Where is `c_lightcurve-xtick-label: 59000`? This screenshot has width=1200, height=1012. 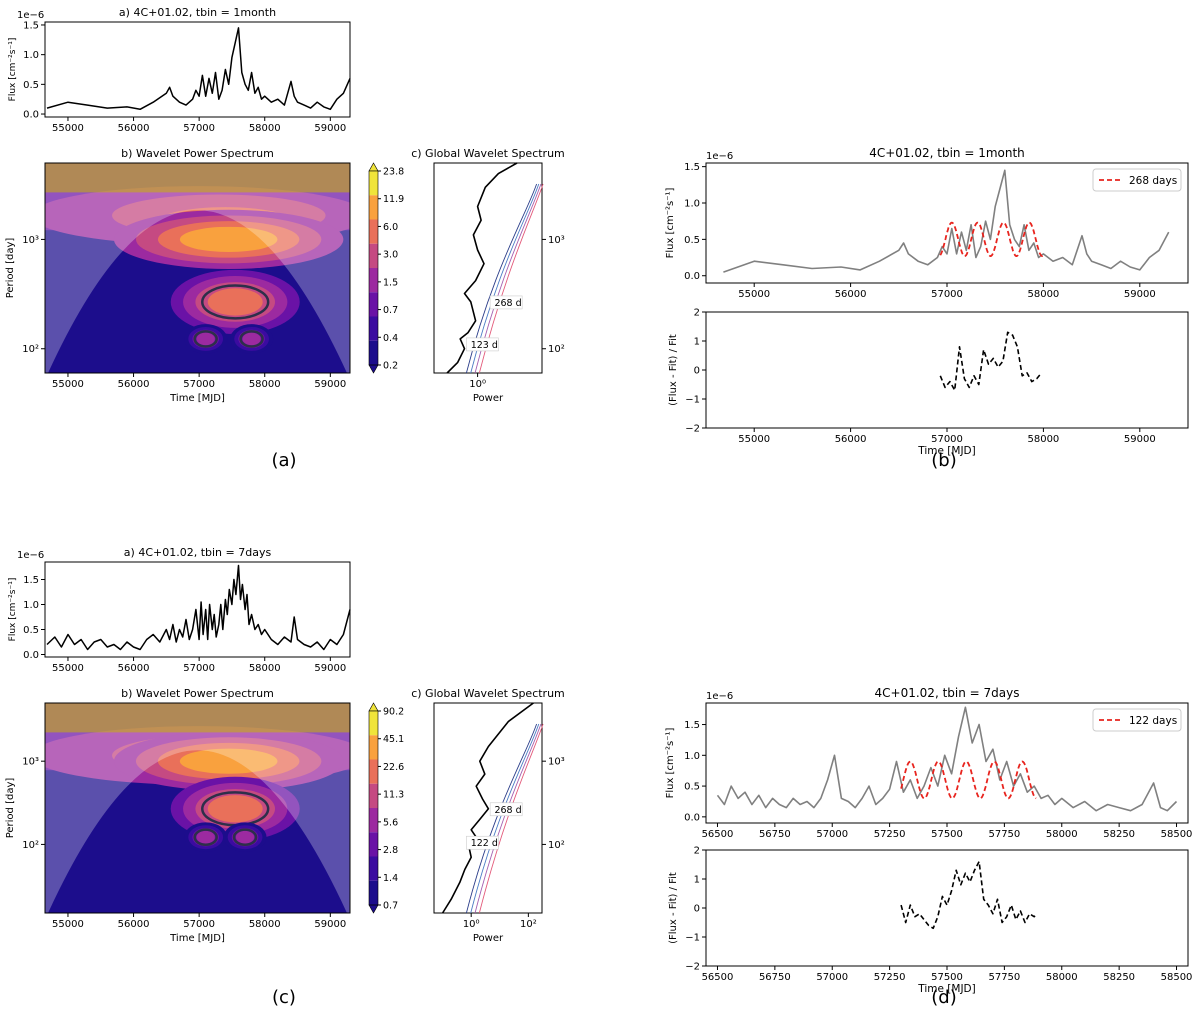 c_lightcurve-xtick-label: 59000 is located at coordinates (330, 668).